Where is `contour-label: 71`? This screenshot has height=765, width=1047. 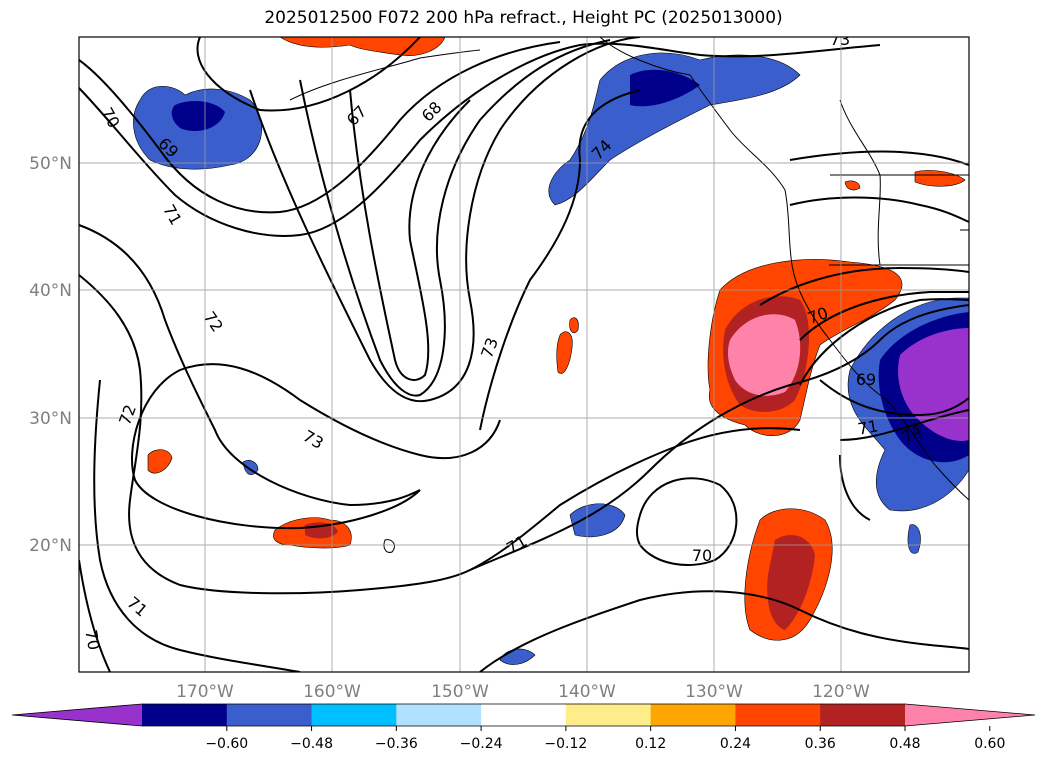 contour-label: 71 is located at coordinates (867, 427).